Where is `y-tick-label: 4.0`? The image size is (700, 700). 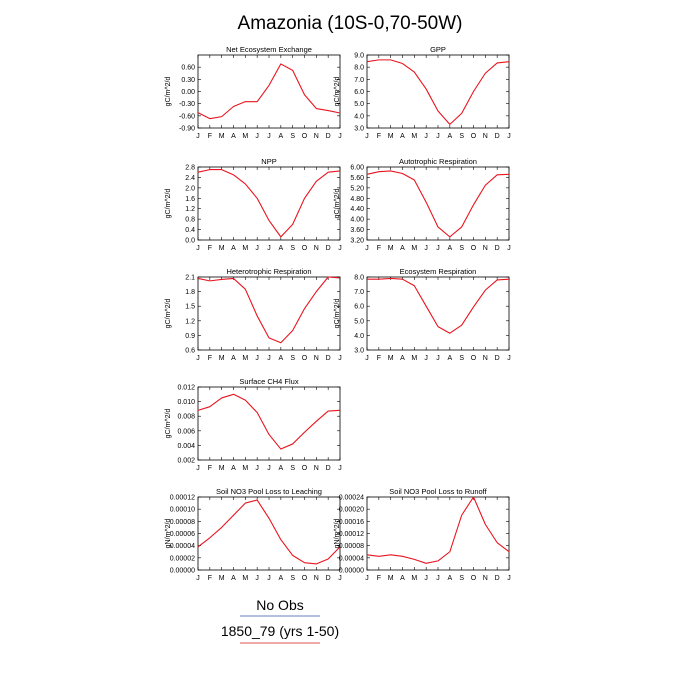
y-tick-label: 4.0 is located at coordinates (359, 336).